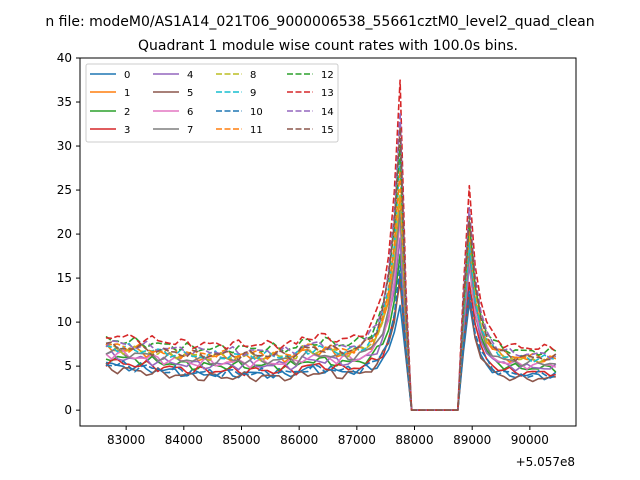  I want to click on y-tick-label: 15, so click(64, 278).